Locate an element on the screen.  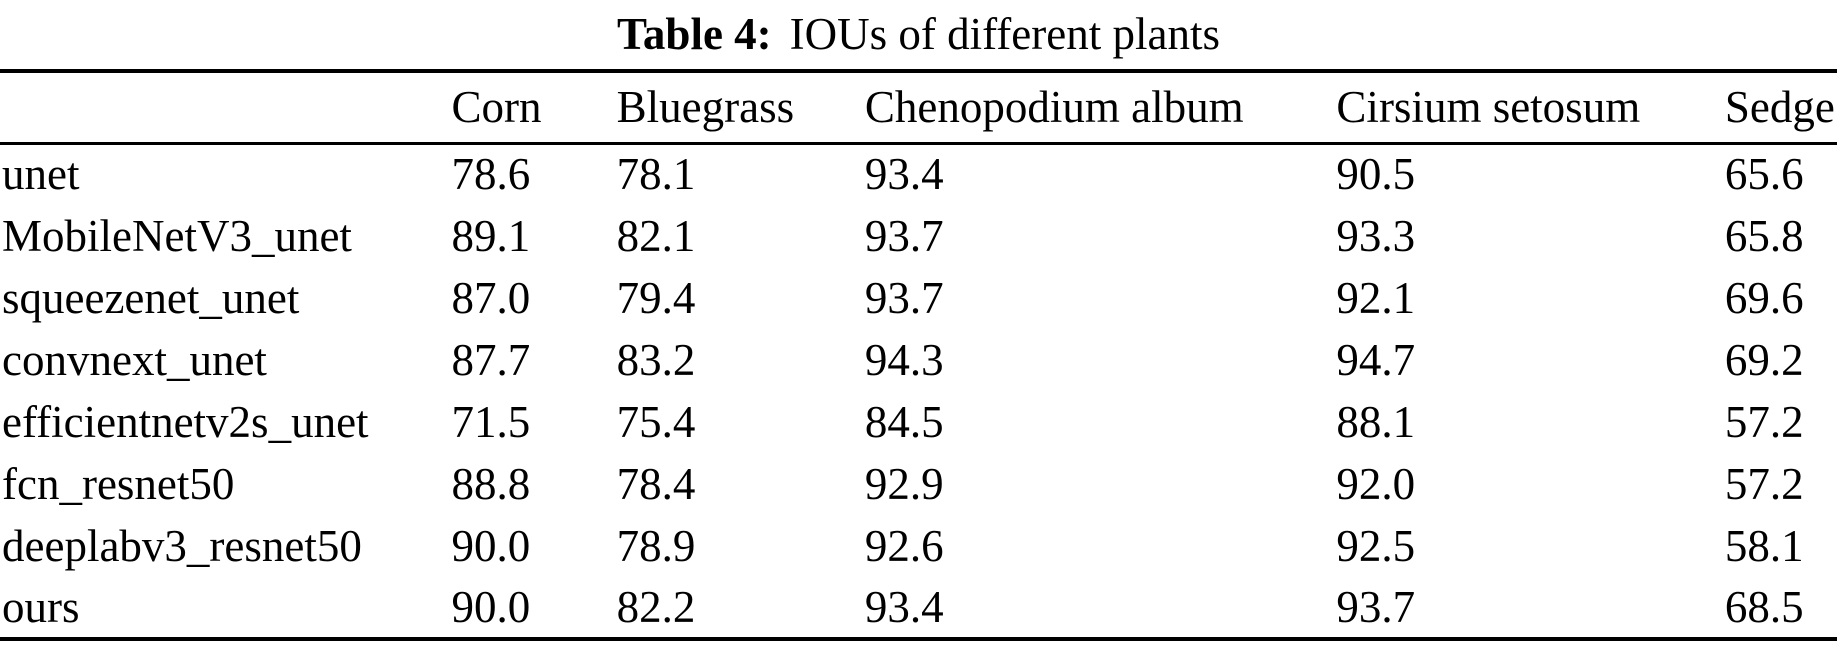
cell-bluegrass: 78.1 is located at coordinates (656, 174).